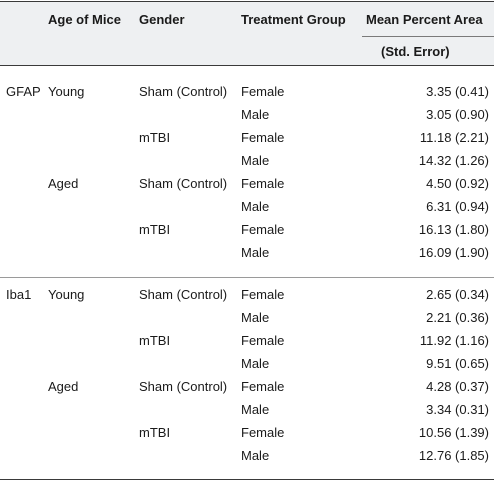 The height and width of the screenshot is (481, 494). Describe the element at coordinates (415, 51) in the screenshot. I see `header-std-error: (Std. Error)` at that location.